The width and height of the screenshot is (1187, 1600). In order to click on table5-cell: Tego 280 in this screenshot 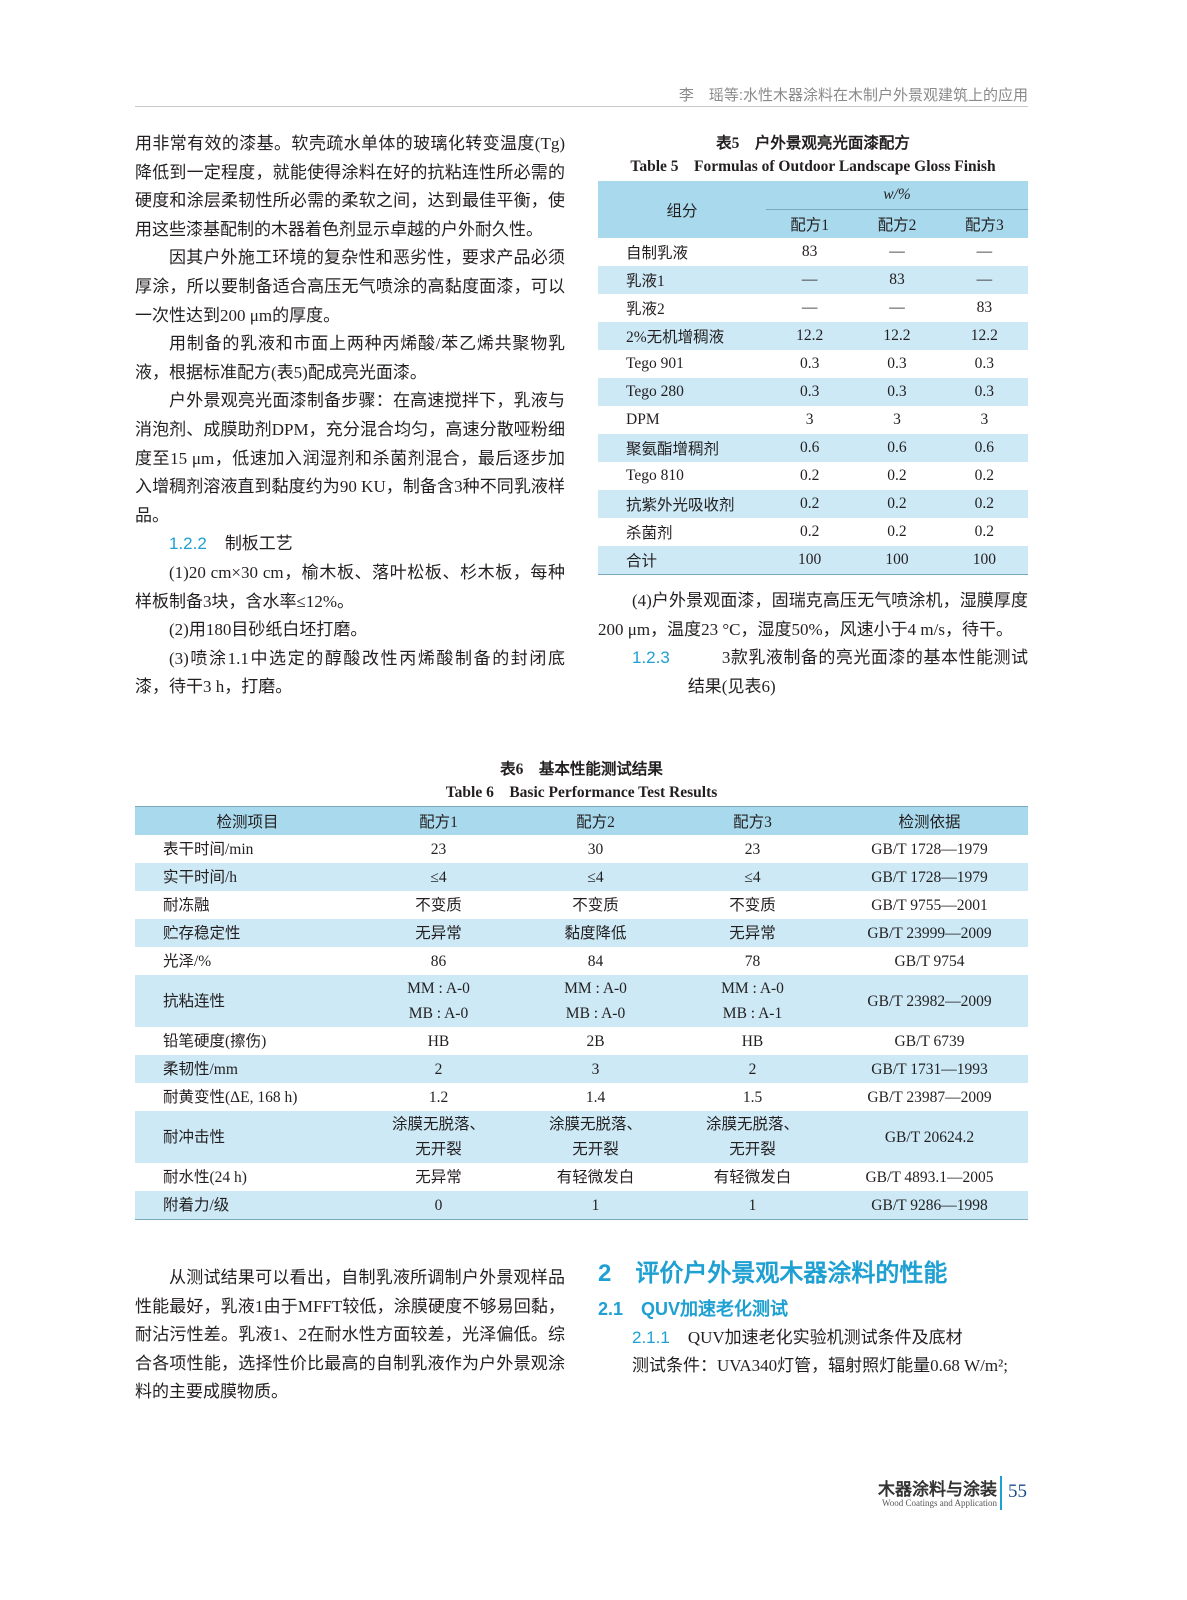, I will do `click(682, 392)`.